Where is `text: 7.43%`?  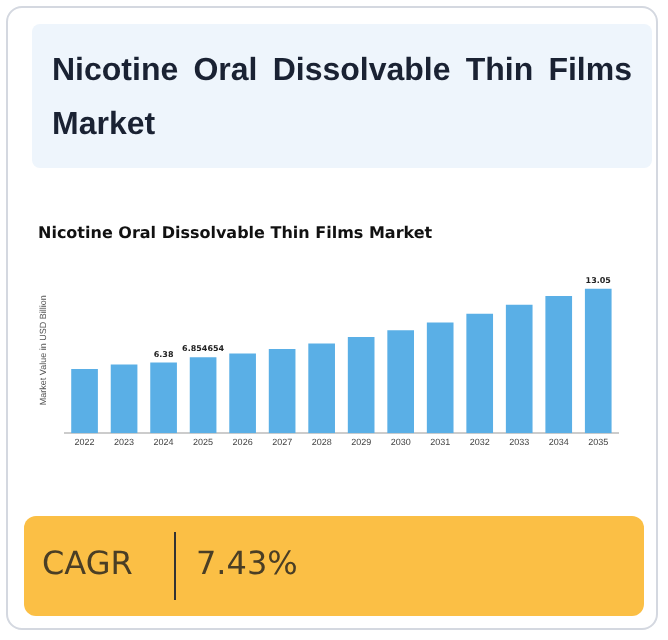 text: 7.43% is located at coordinates (247, 563).